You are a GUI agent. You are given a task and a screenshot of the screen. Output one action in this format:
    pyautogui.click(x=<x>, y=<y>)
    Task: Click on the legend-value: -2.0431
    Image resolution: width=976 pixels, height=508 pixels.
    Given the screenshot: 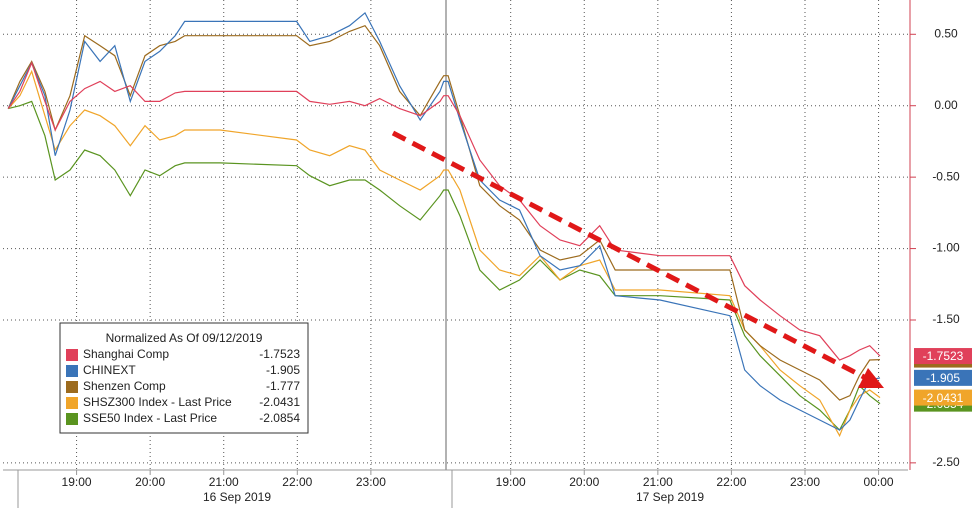 What is the action you would take?
    pyautogui.click(x=279, y=402)
    